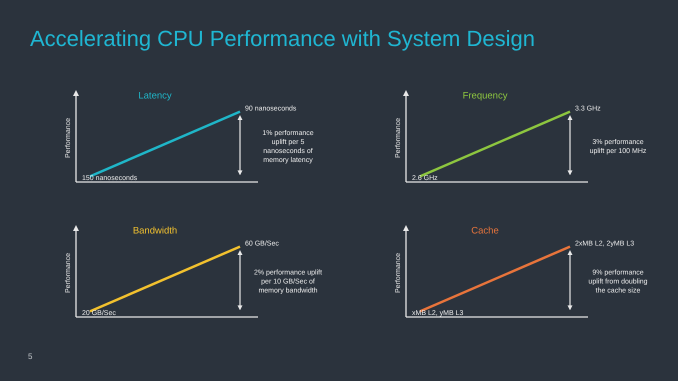 This screenshot has width=678, height=381. Describe the element at coordinates (155, 231) in the screenshot. I see `chart-title: Bandwidth` at that location.